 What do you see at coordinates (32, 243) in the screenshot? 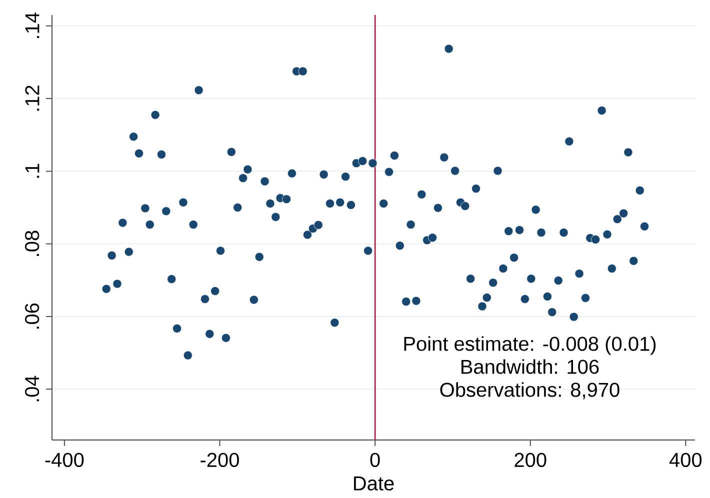
I see `y-tick-label: .08` at bounding box center [32, 243].